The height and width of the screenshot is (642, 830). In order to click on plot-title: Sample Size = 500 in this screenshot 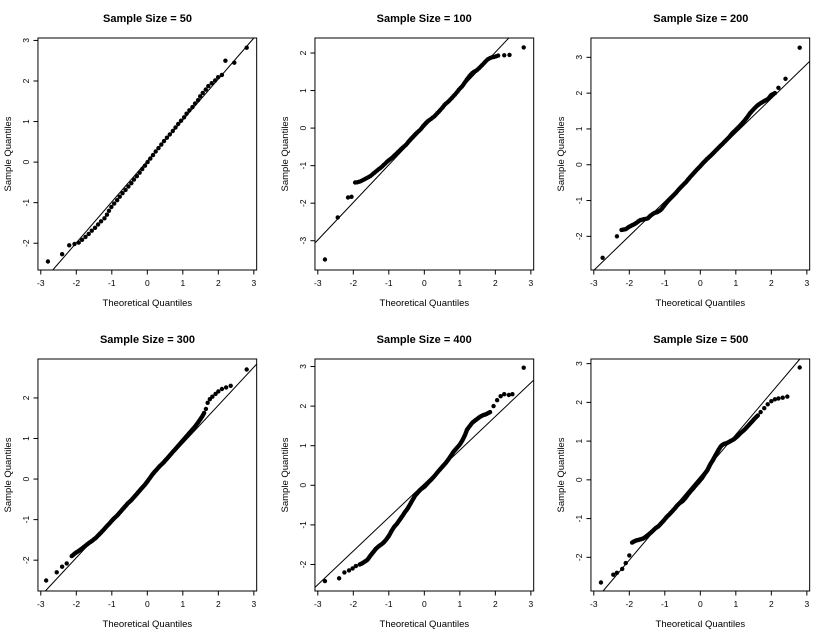, I will do `click(701, 340)`.